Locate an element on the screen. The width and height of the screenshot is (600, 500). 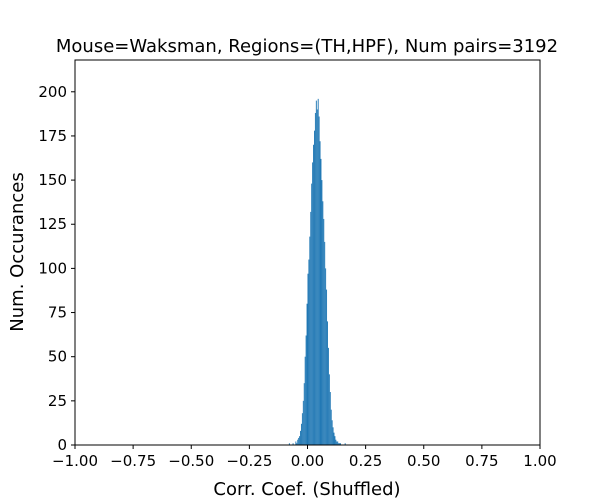
histogram-bars is located at coordinates (317, 272).